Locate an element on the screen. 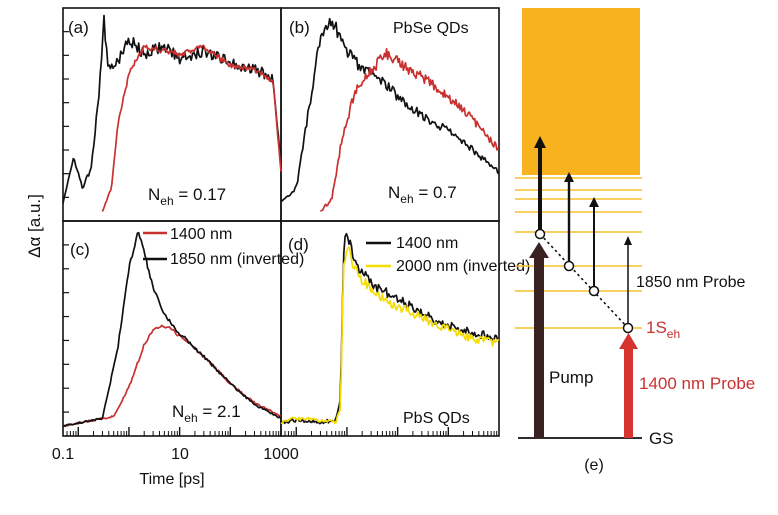 The height and width of the screenshot is (515, 778). pbs-label: PbS QDs is located at coordinates (436, 418).